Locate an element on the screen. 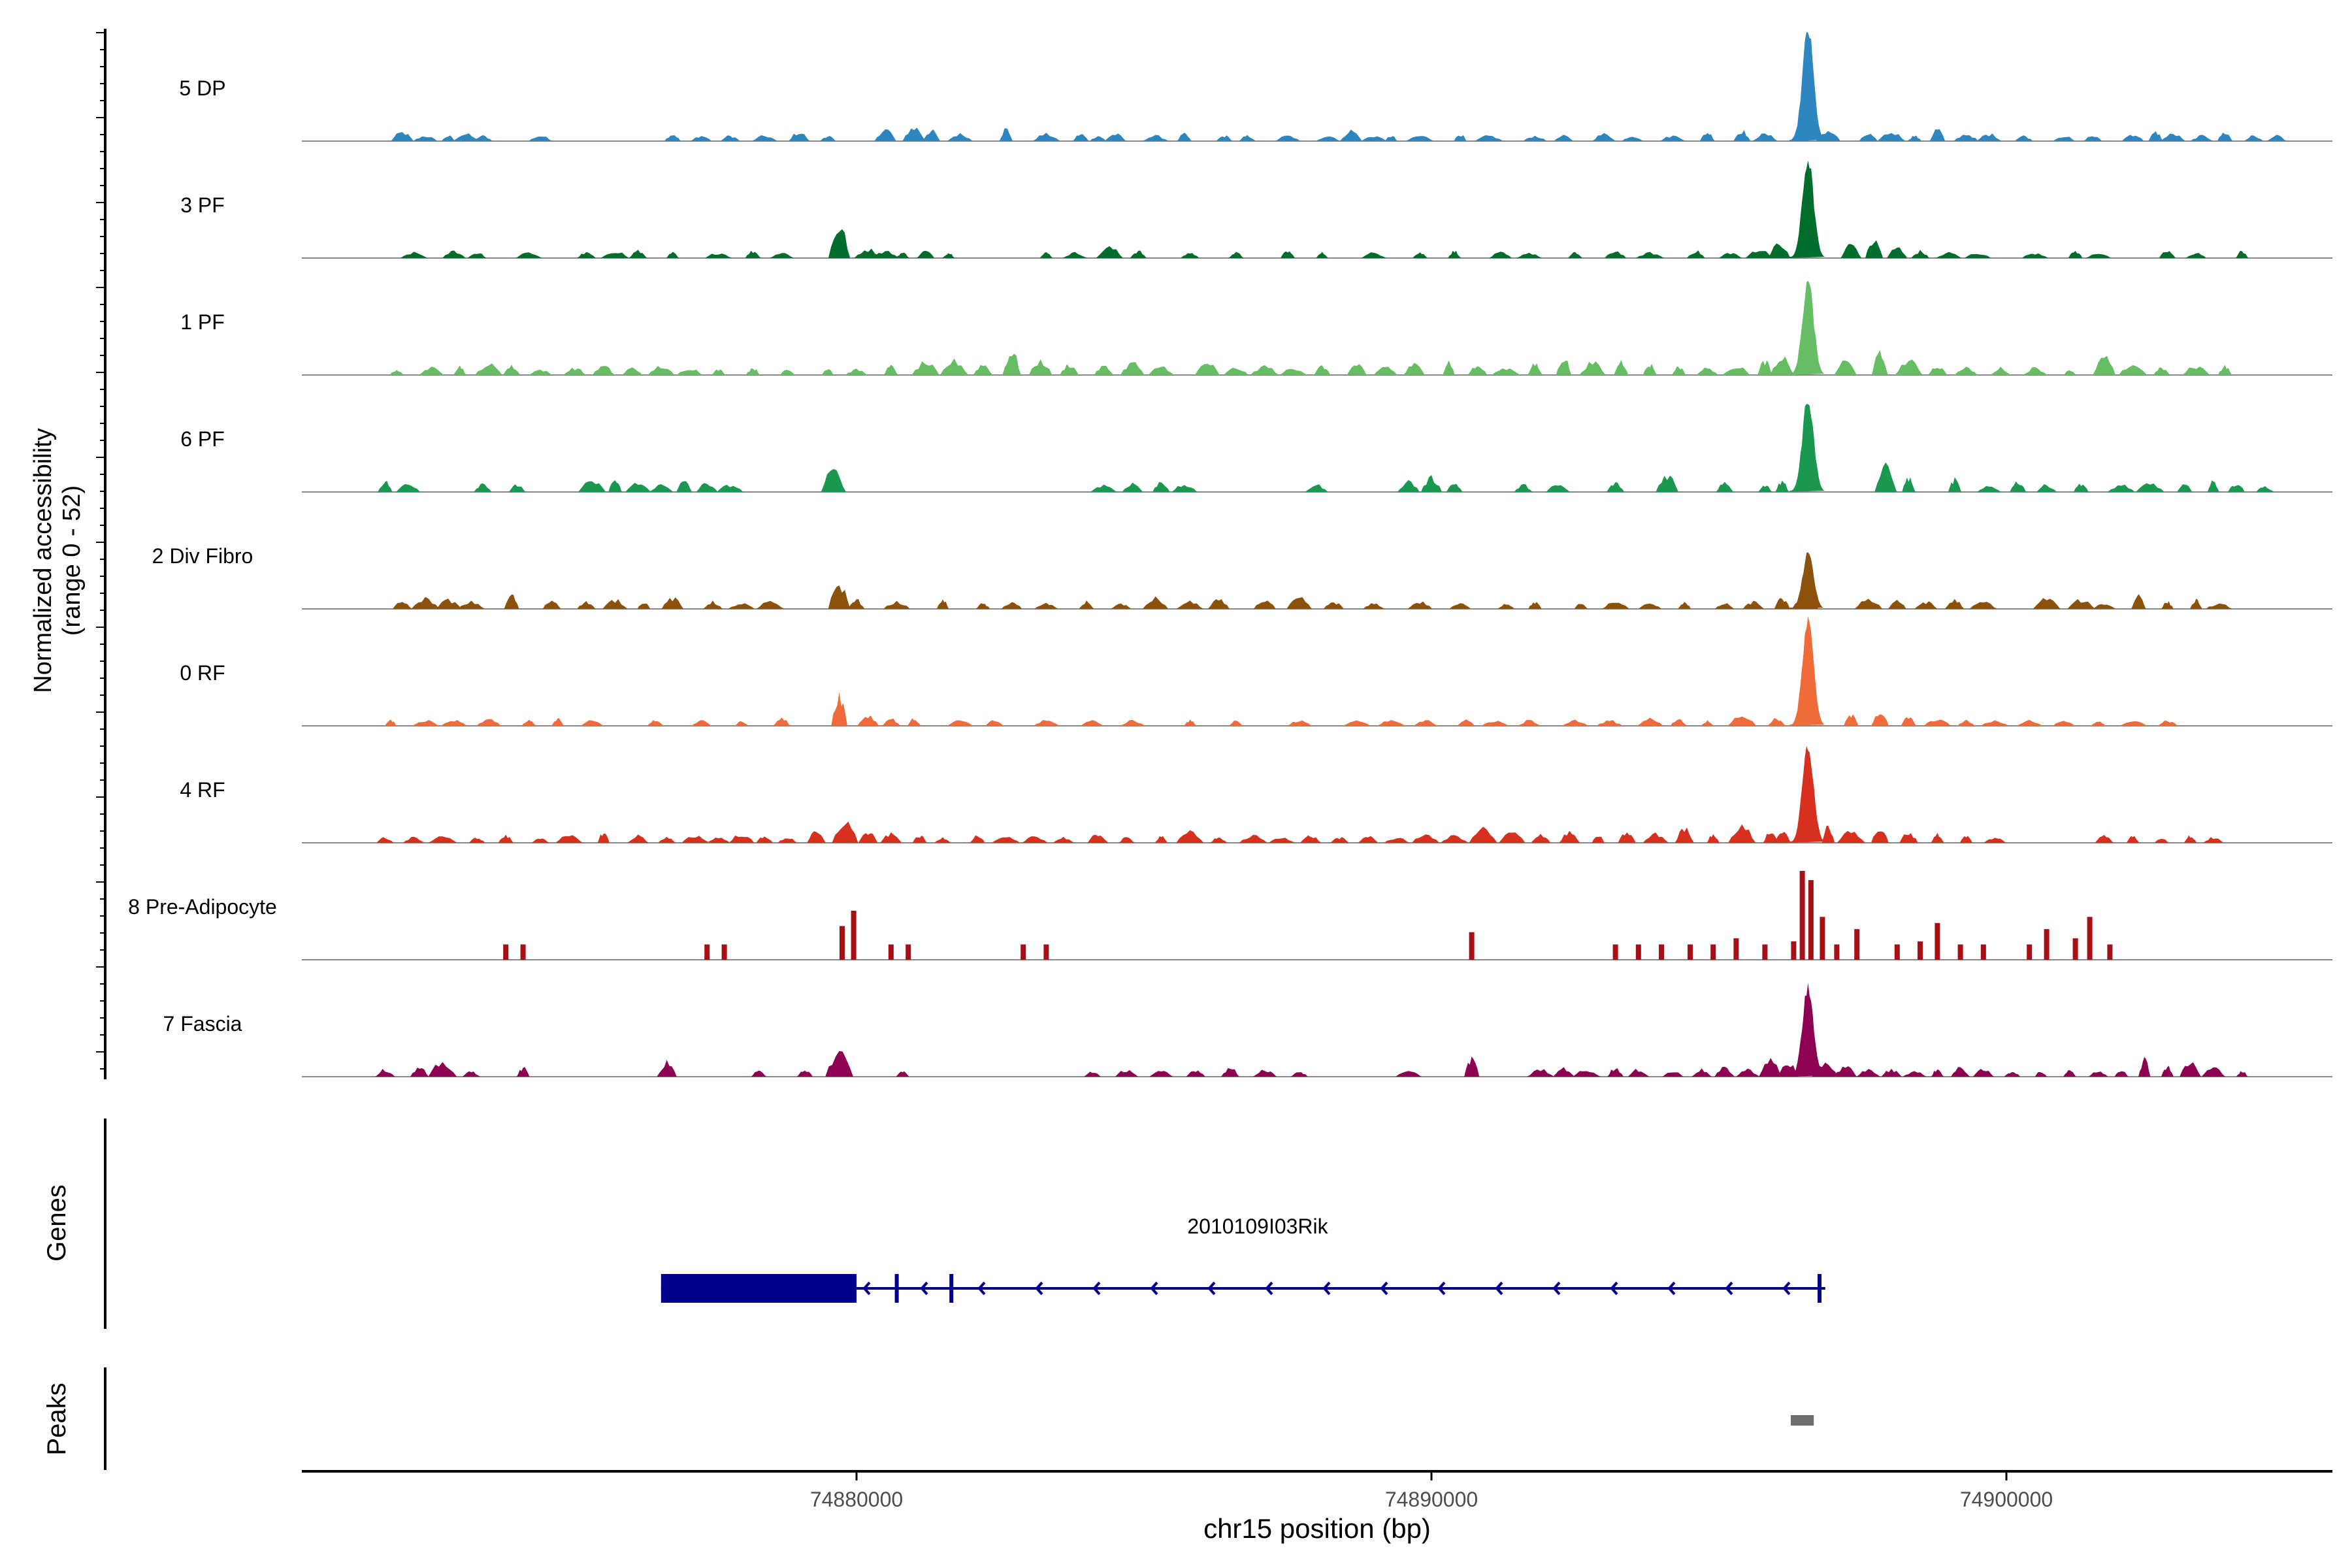  track-label: 7 Fascia is located at coordinates (202, 1024).